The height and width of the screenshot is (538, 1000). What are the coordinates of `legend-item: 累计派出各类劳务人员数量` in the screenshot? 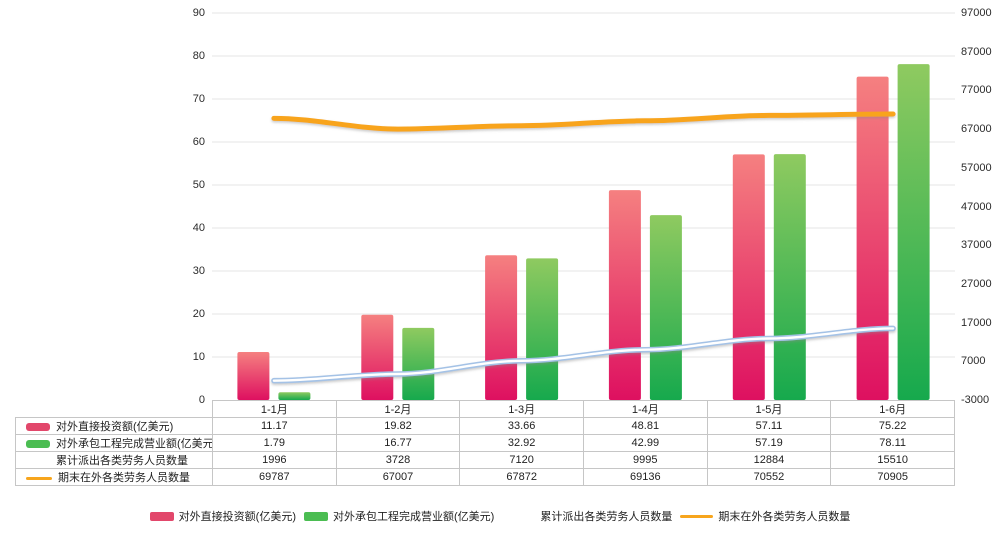 It's located at (587, 516).